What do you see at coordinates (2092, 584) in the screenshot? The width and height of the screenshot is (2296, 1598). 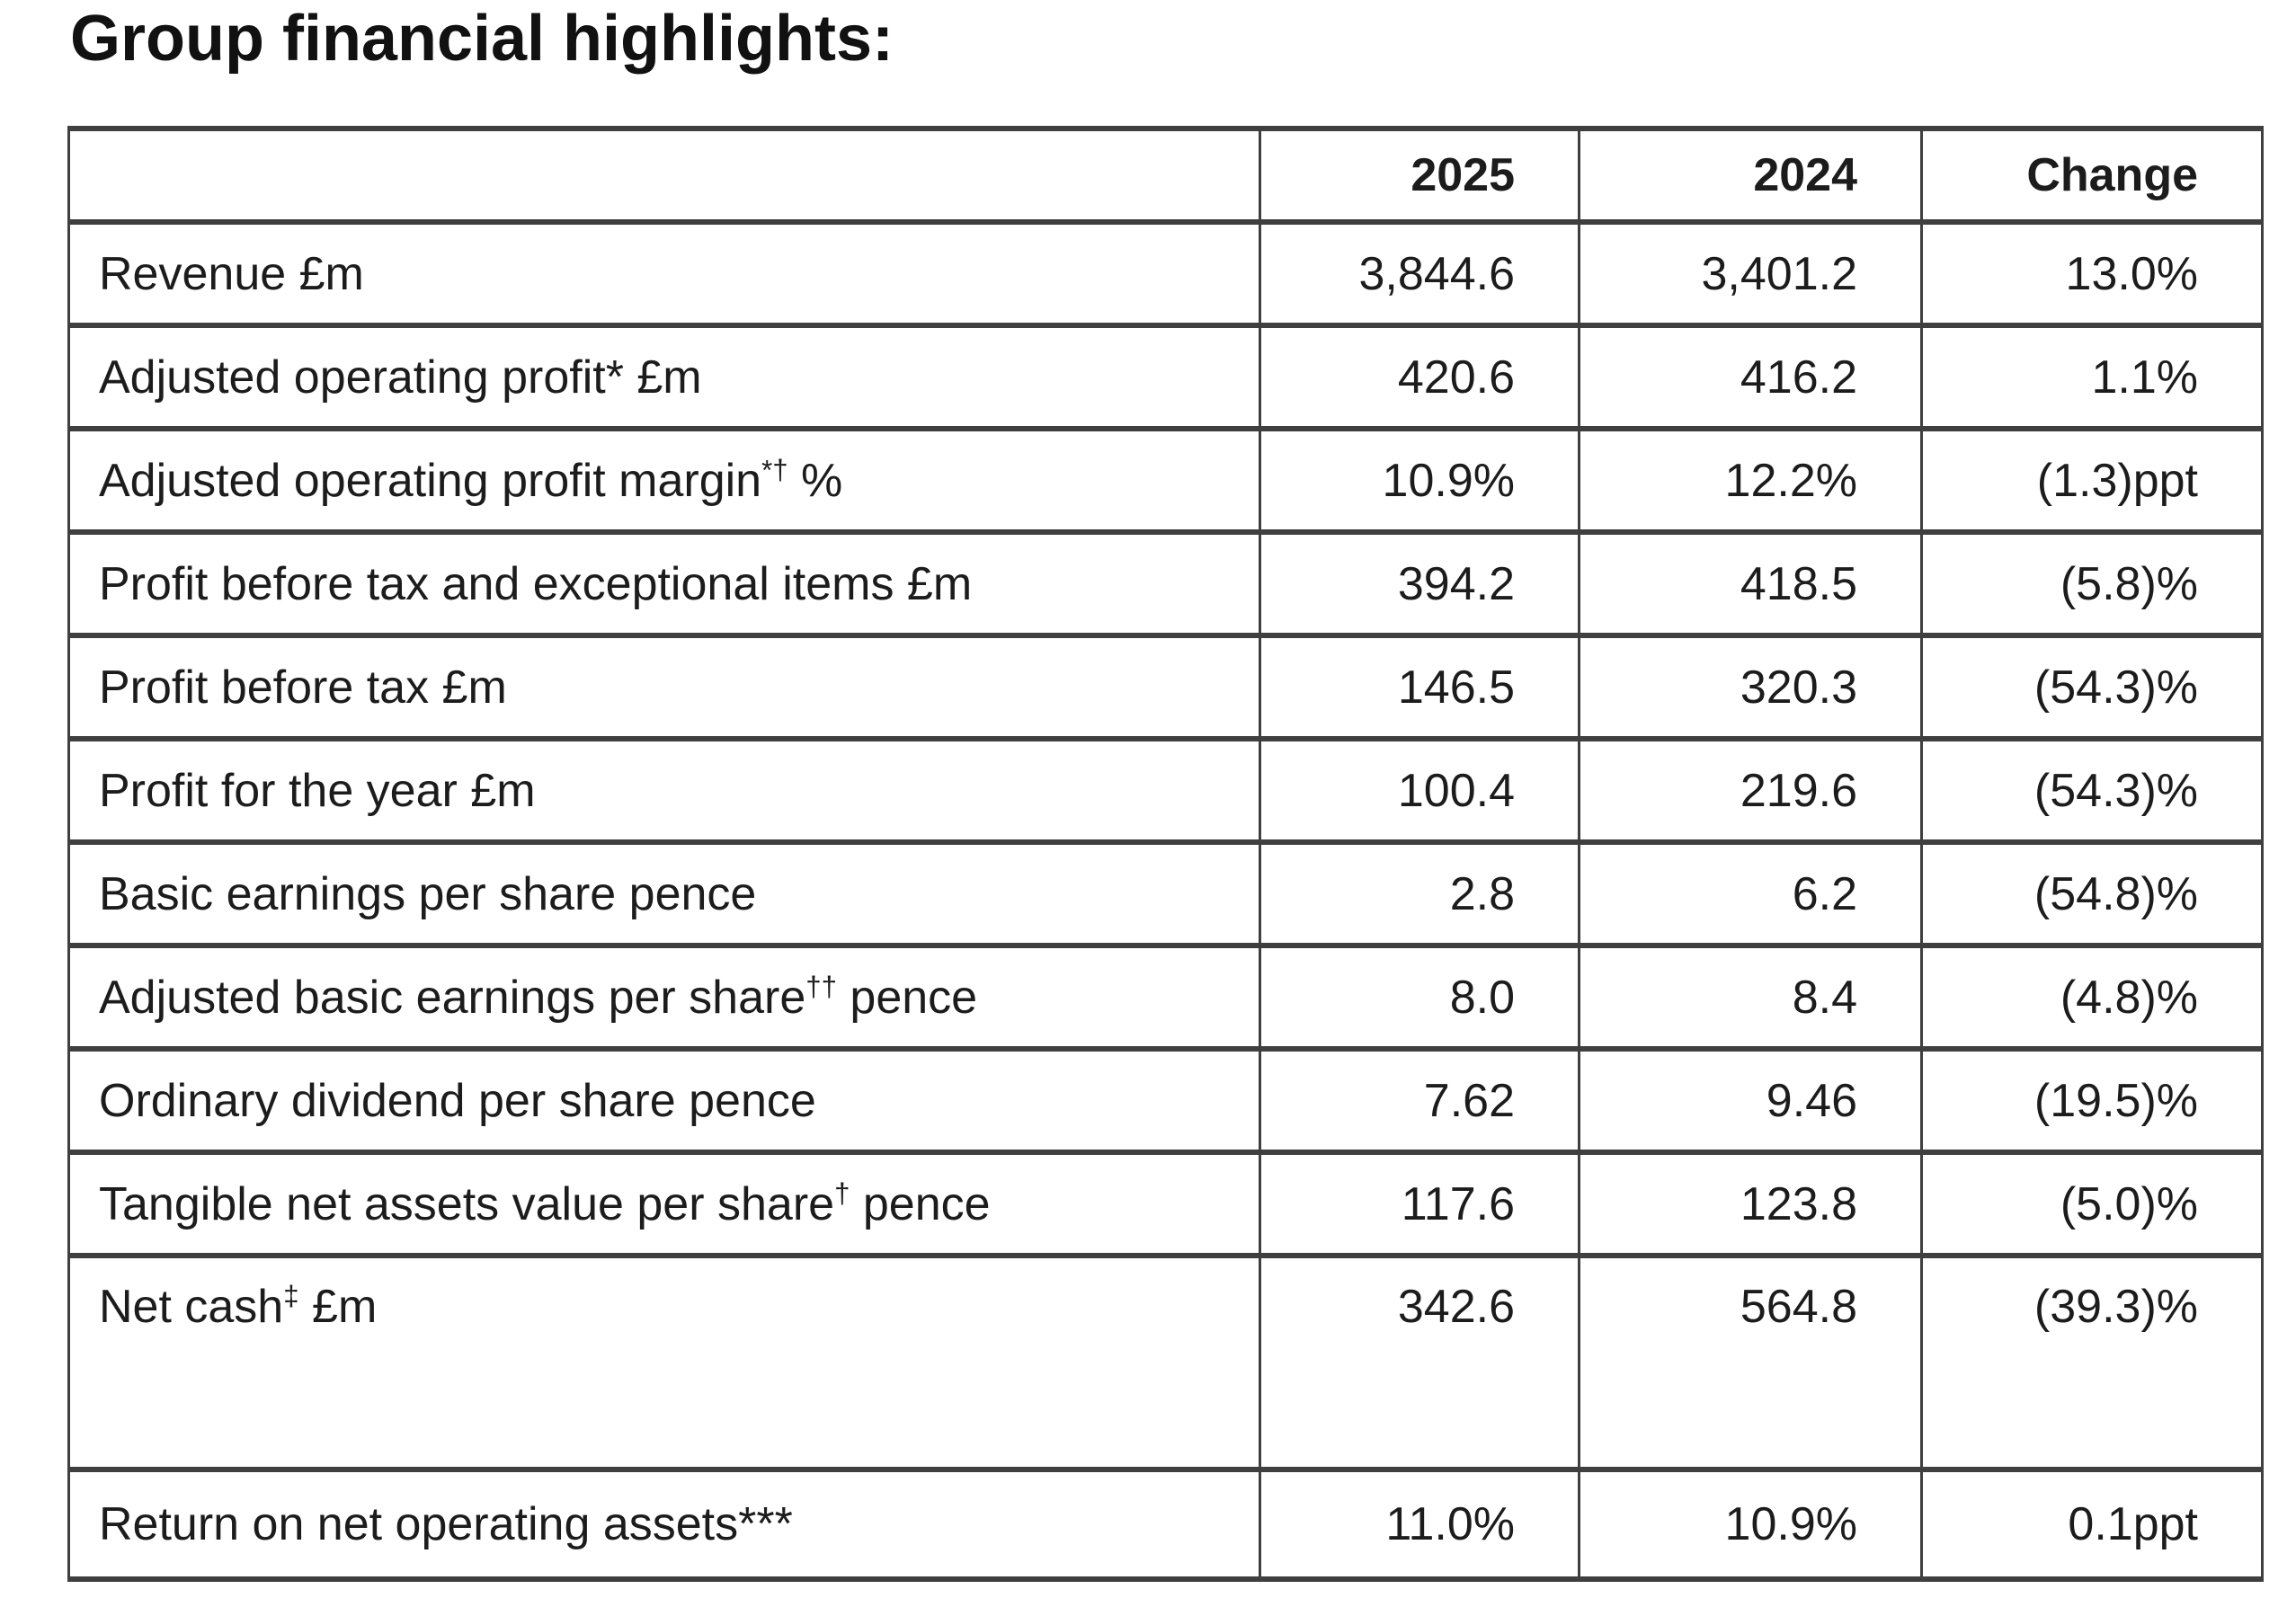 I see `value-change: (5.8)%` at bounding box center [2092, 584].